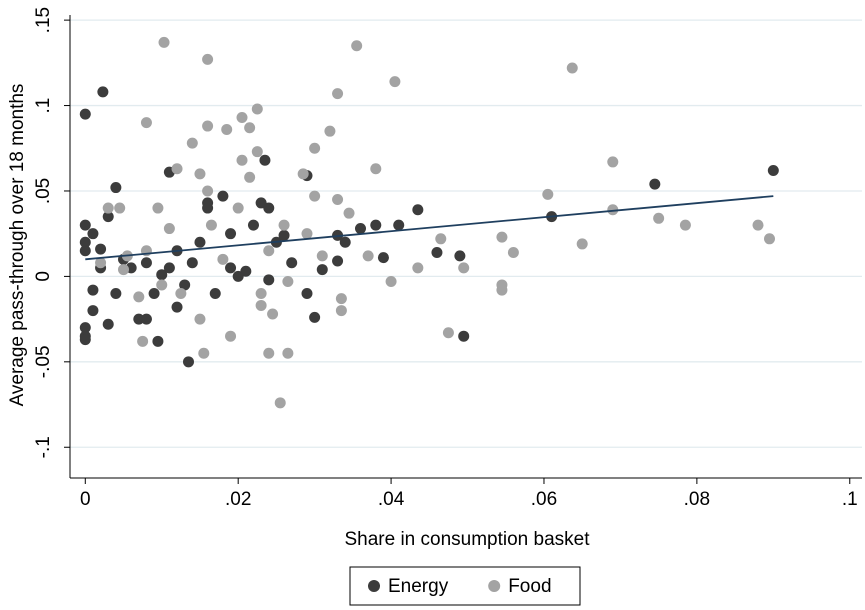 The height and width of the screenshot is (610, 865). Describe the element at coordinates (529, 586) in the screenshot. I see `legend-label: Food` at that location.